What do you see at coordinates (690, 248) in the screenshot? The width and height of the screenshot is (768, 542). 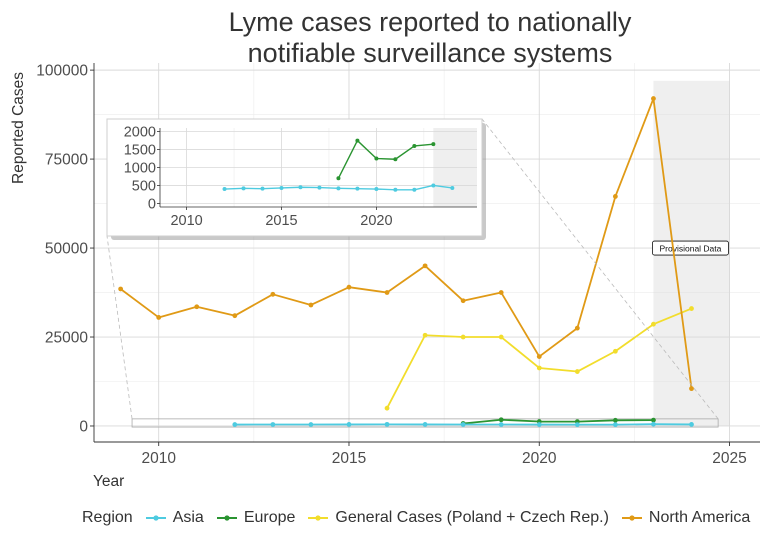 I see `provisional-label-box` at bounding box center [690, 248].